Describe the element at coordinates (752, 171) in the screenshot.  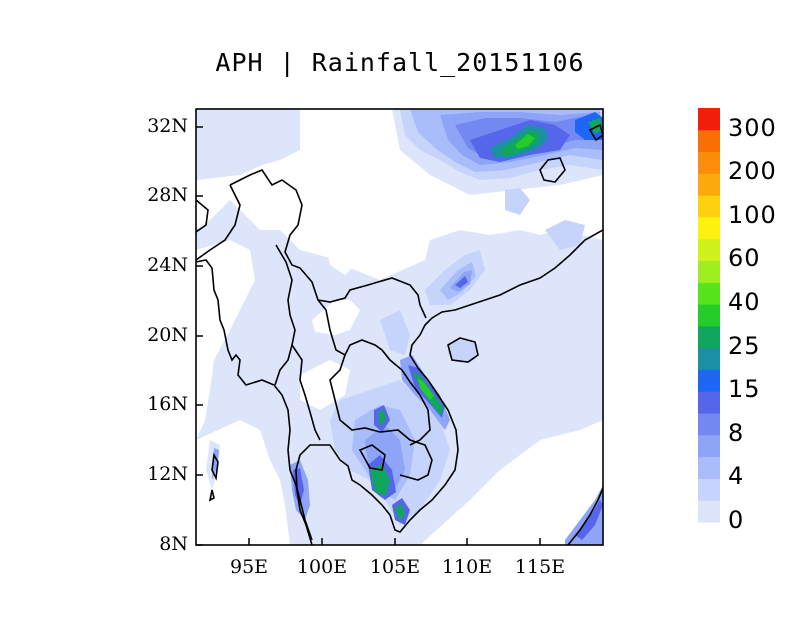
I see `colorbar-label: 200` at that location.